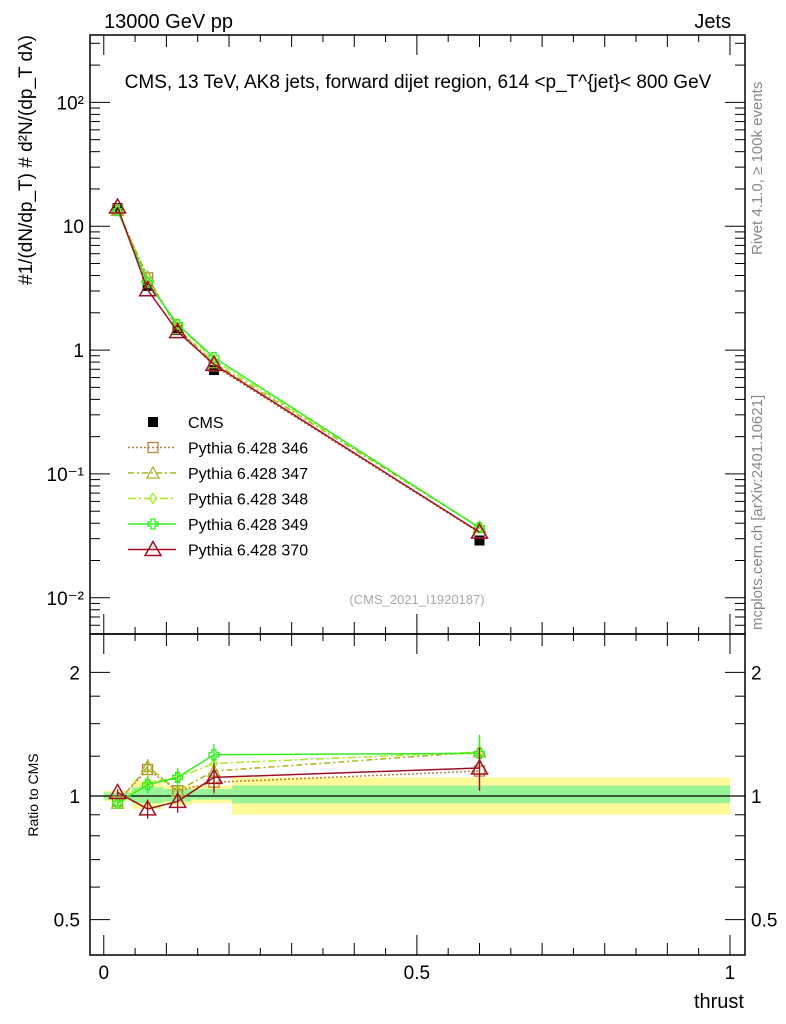  Describe the element at coordinates (248, 525) in the screenshot. I see `legend-label: Pythia 6.428 349` at that location.